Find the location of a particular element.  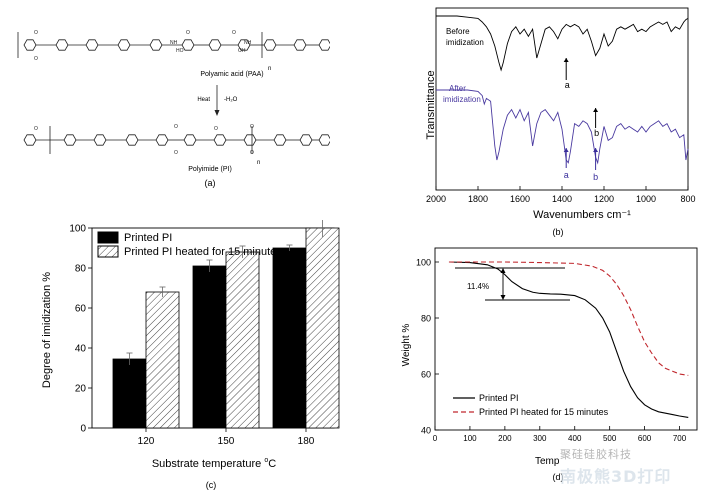

b-before-label-1: Before is located at coordinates (458, 31).